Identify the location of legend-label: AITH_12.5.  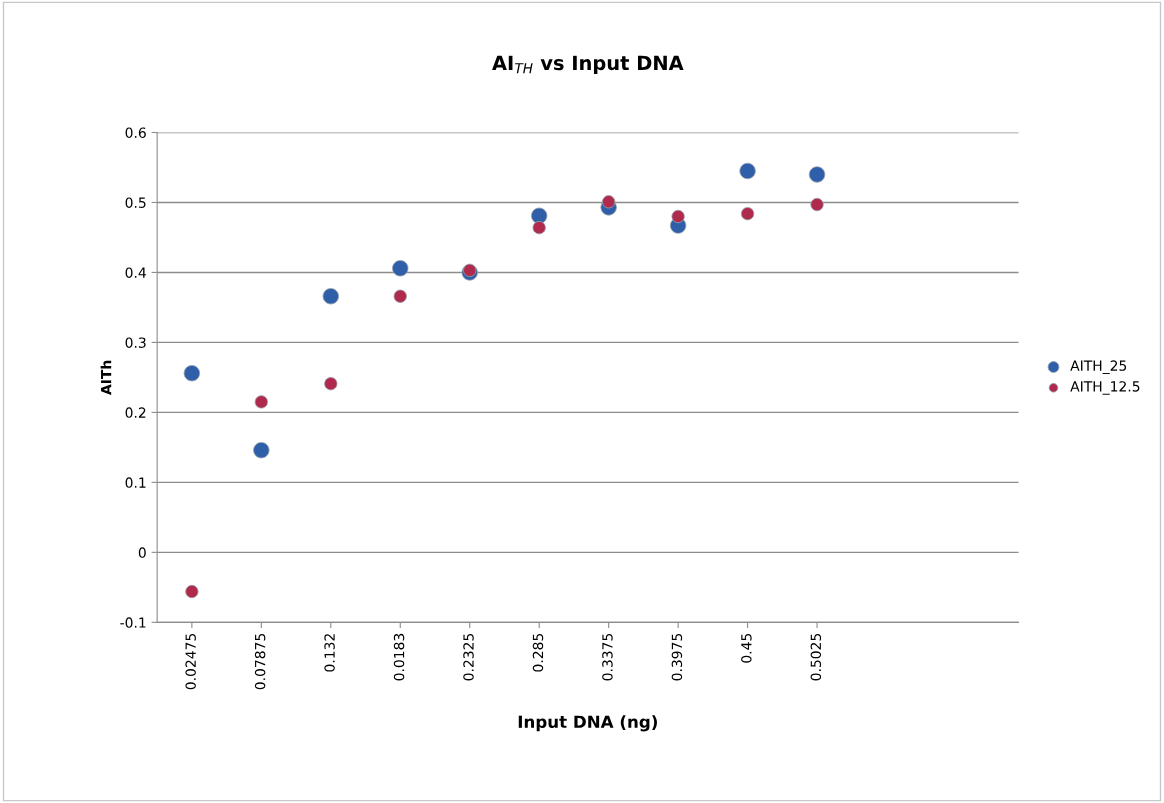
(1105, 388).